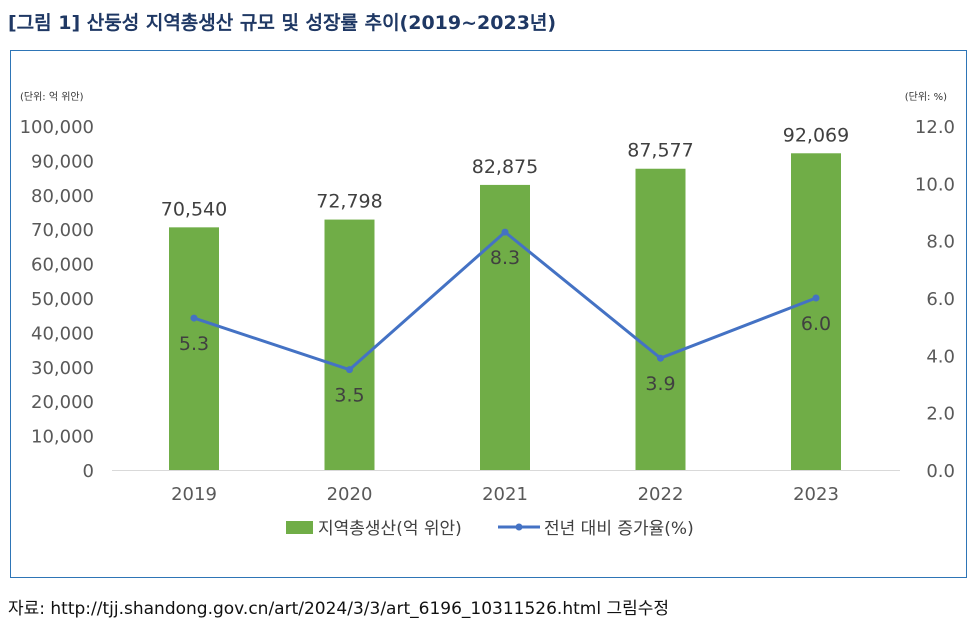 The height and width of the screenshot is (626, 976). I want to click on bar-2023, so click(816, 311).